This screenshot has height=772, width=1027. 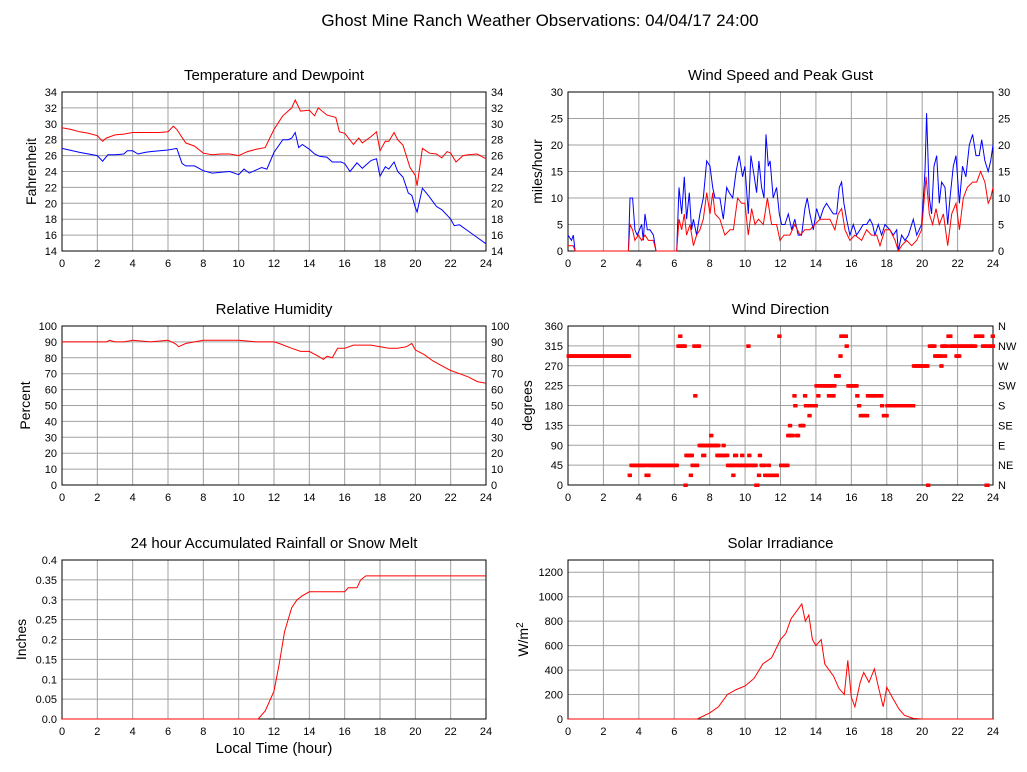 What do you see at coordinates (48, 327) in the screenshot?
I see `y-tick-label: 100` at bounding box center [48, 327].